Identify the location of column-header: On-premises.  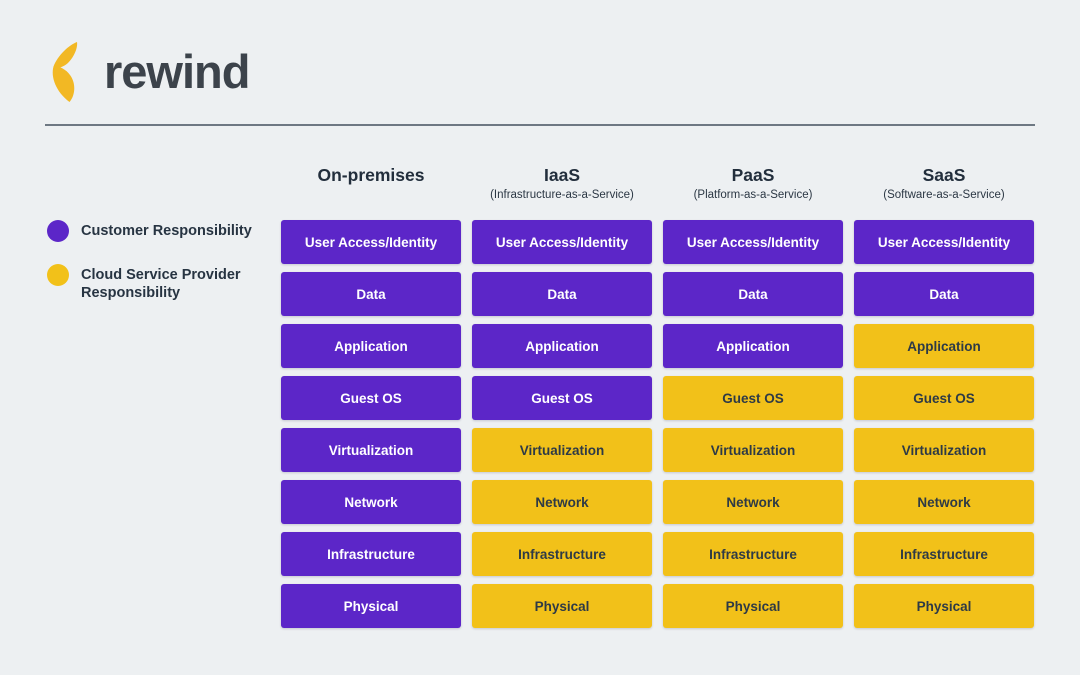
(371, 190).